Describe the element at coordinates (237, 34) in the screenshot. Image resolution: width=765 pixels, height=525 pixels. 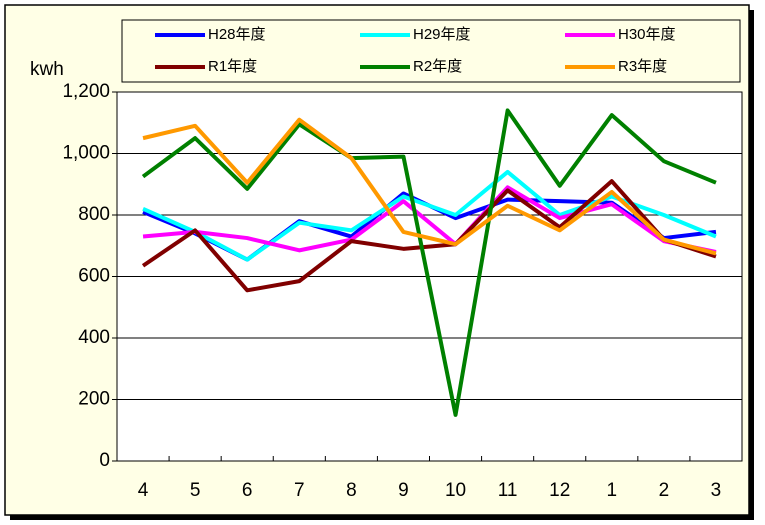
I see `legend-label: H28年度` at that location.